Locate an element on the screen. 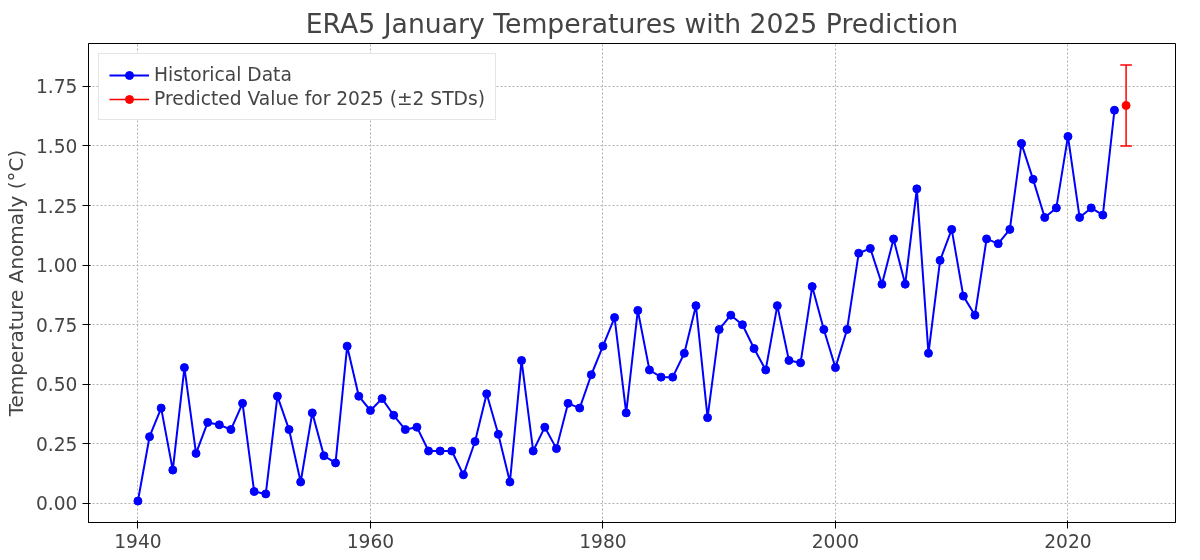  y-tick-label: 0.25 is located at coordinates (56, 444).